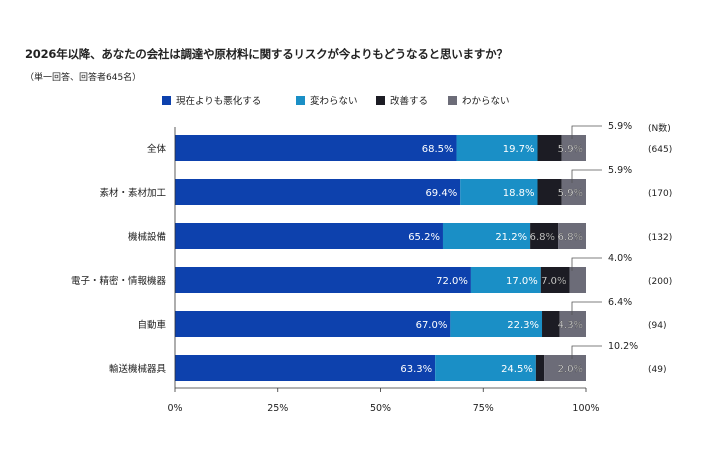 This screenshot has height=474, width=710. Describe the element at coordinates (486, 101) in the screenshot. I see `legend-label-3: わからない` at that location.